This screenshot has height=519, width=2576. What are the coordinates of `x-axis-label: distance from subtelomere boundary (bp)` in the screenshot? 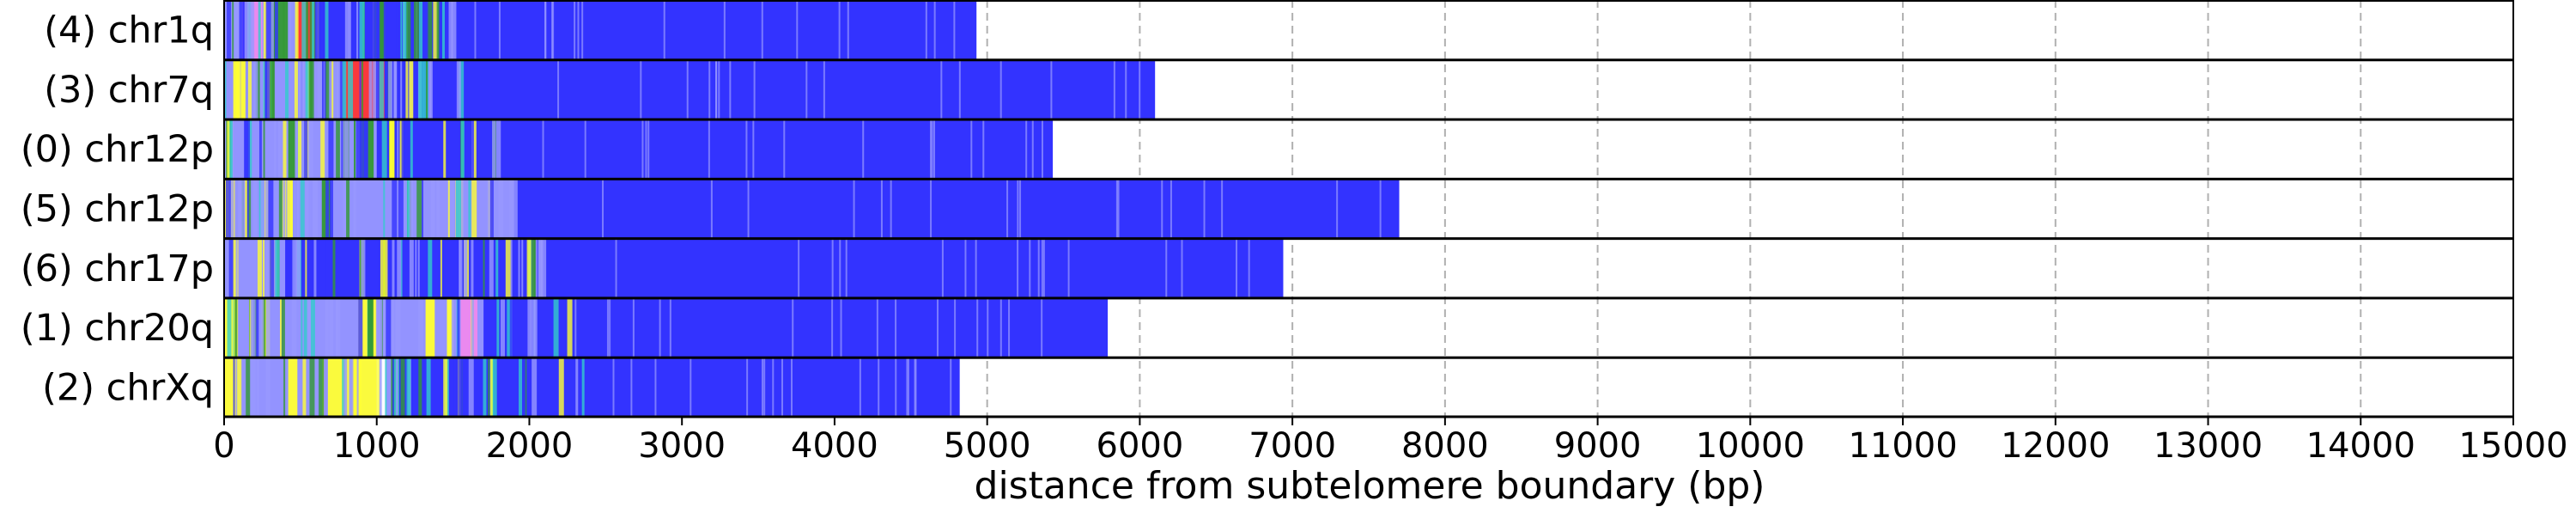 It's located at (1370, 486).